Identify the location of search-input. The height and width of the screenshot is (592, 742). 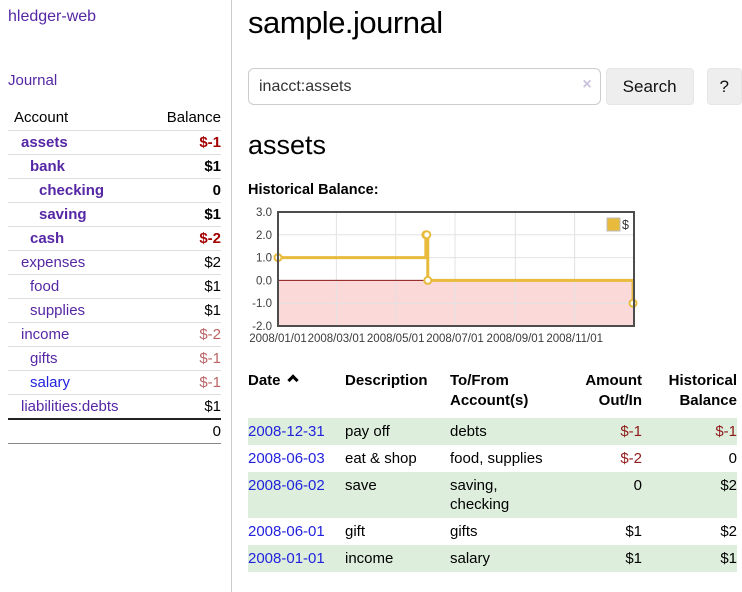
(424, 86).